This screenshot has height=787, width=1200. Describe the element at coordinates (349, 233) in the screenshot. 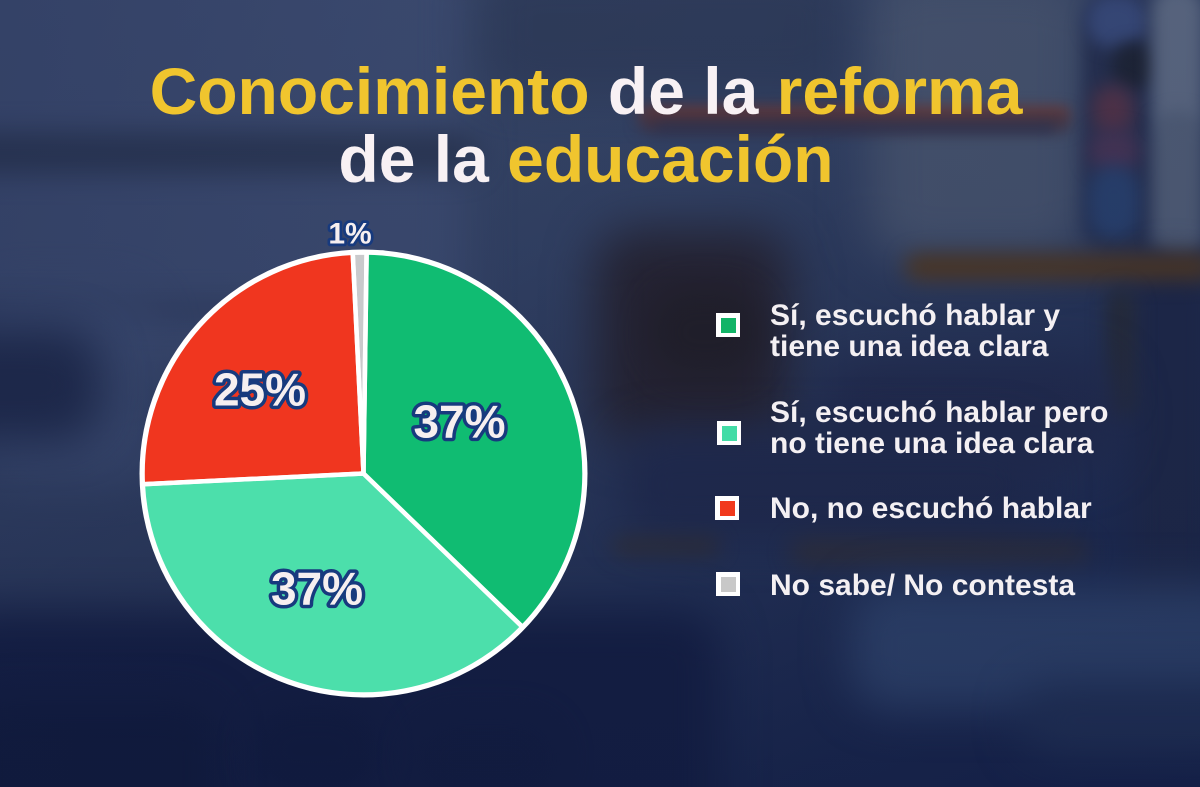

I see `svg-text: 1%` at that location.